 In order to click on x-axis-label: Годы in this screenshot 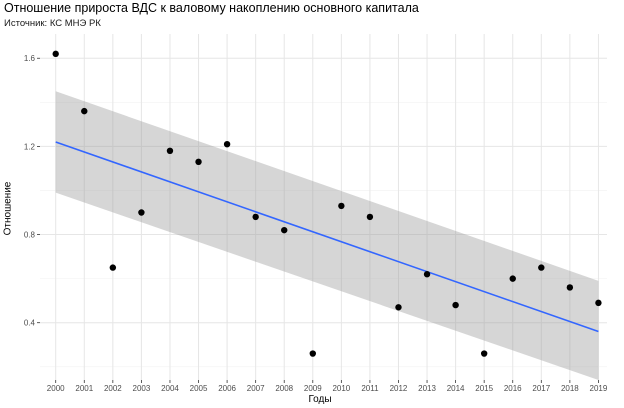, I will do `click(320, 399)`.